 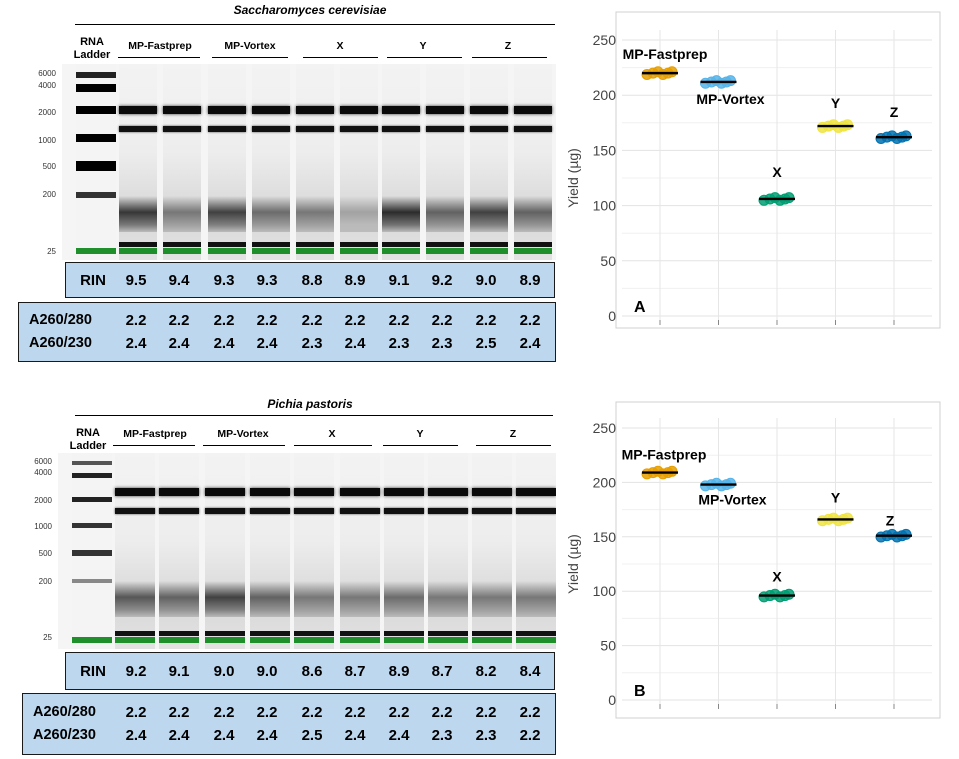 What do you see at coordinates (92, 48) in the screenshot?
I see `ladder-label-top: RNA Ladder` at bounding box center [92, 48].